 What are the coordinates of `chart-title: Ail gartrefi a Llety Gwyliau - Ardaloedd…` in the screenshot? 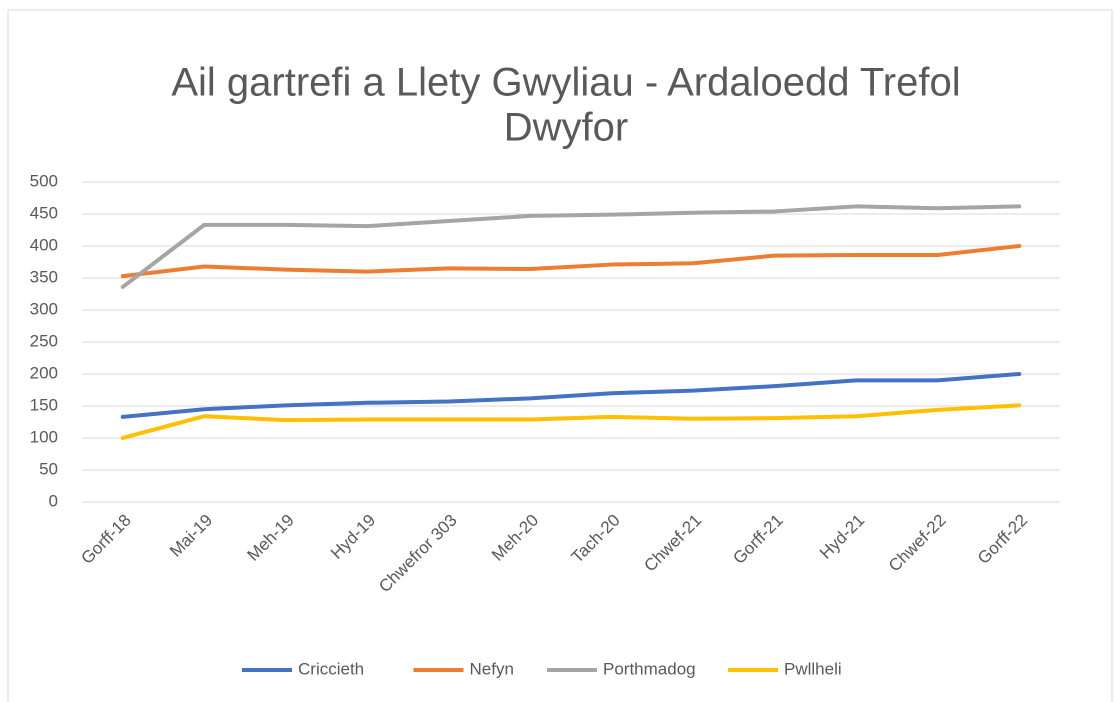 It's located at (565, 83).